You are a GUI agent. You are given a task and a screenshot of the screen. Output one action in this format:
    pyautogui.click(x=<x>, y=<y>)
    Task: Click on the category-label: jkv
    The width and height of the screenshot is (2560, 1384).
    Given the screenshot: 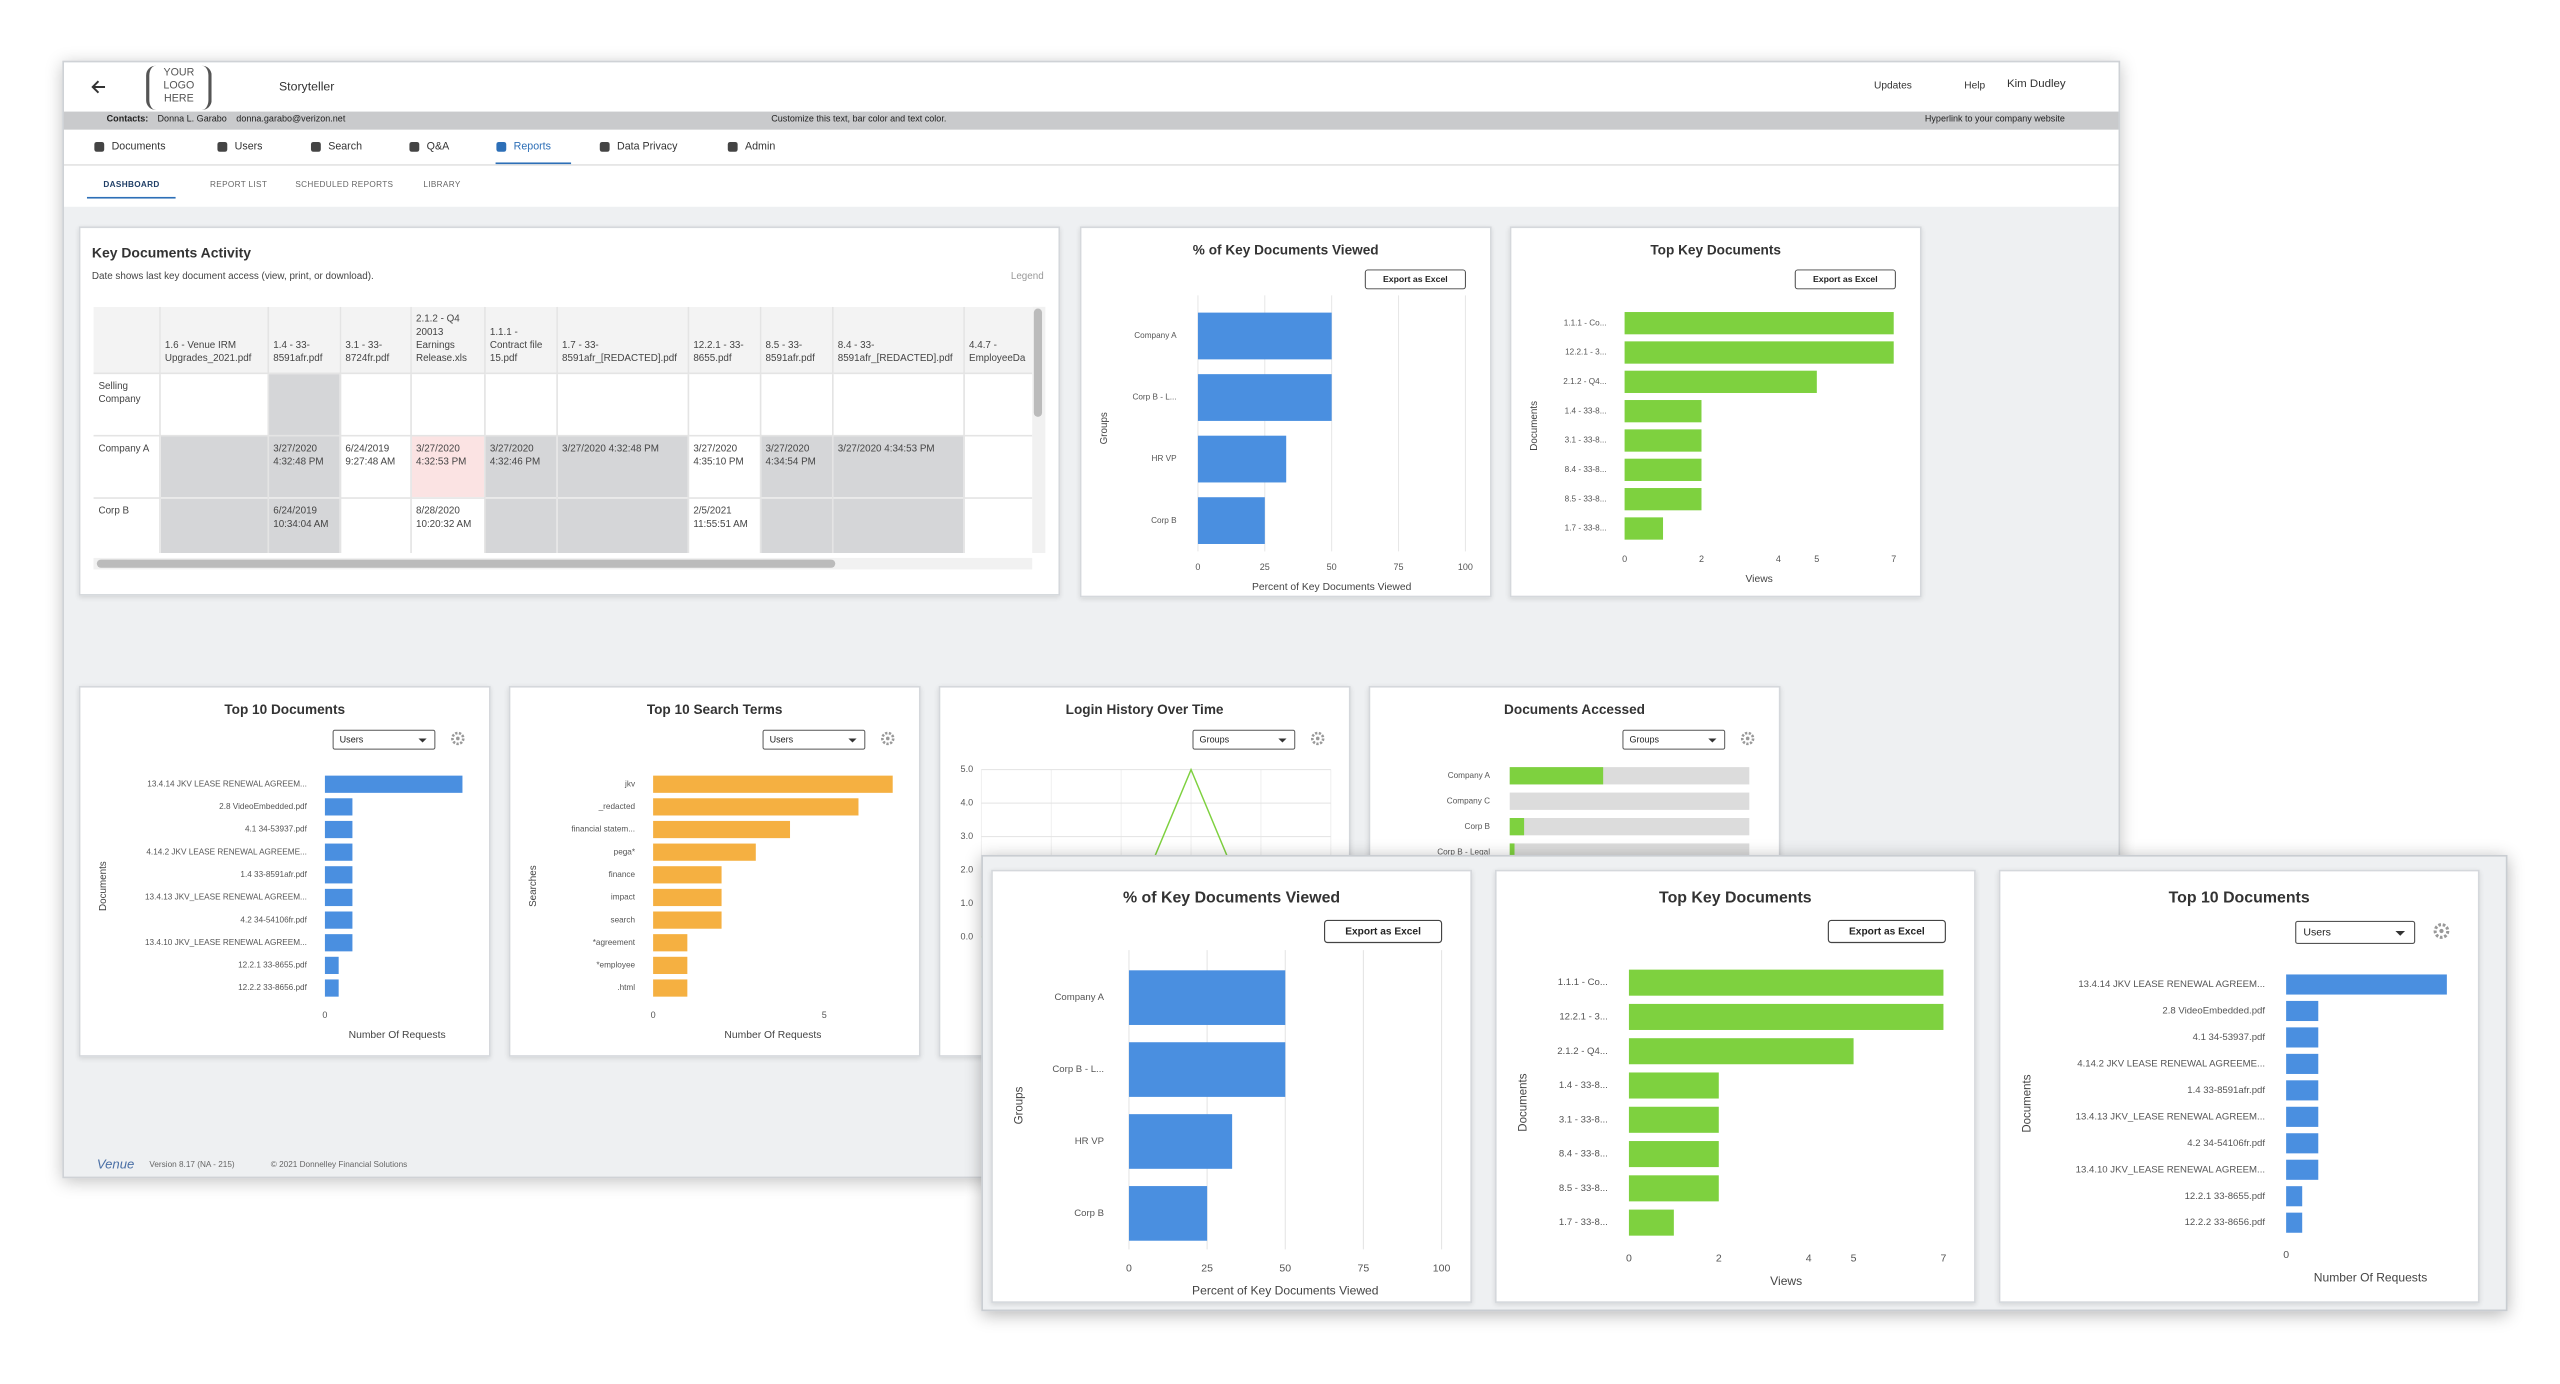 What is the action you would take?
    pyautogui.click(x=630, y=783)
    